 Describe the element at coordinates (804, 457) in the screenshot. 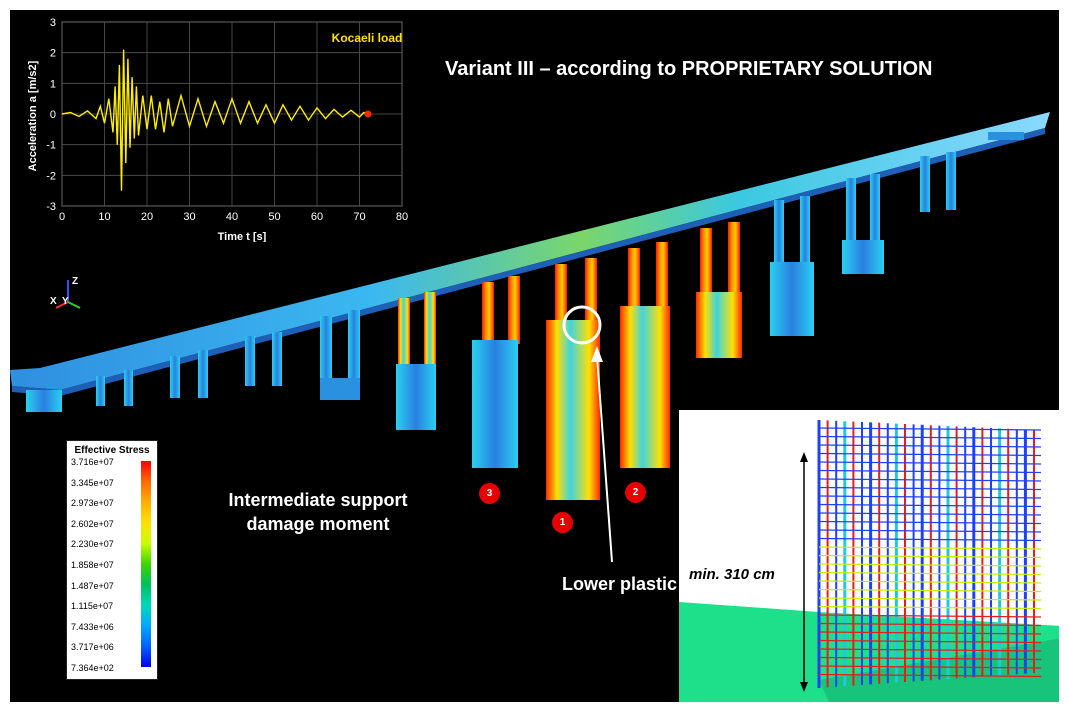

I see `height-arrow-top` at that location.